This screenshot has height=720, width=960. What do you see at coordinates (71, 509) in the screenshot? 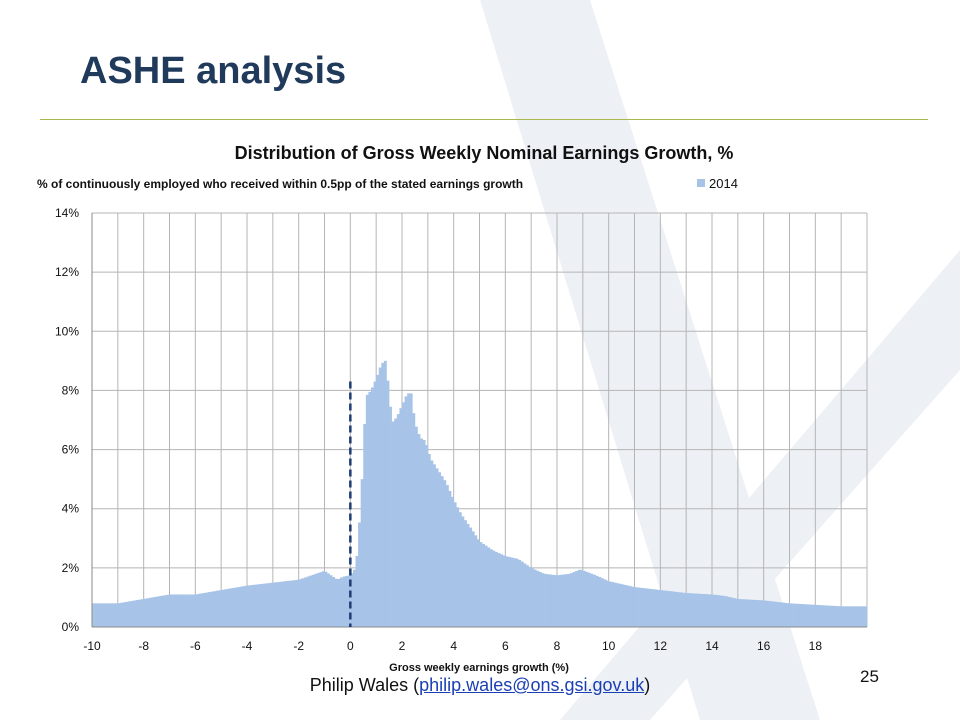
I see `y-tick-label: 4%` at bounding box center [71, 509].